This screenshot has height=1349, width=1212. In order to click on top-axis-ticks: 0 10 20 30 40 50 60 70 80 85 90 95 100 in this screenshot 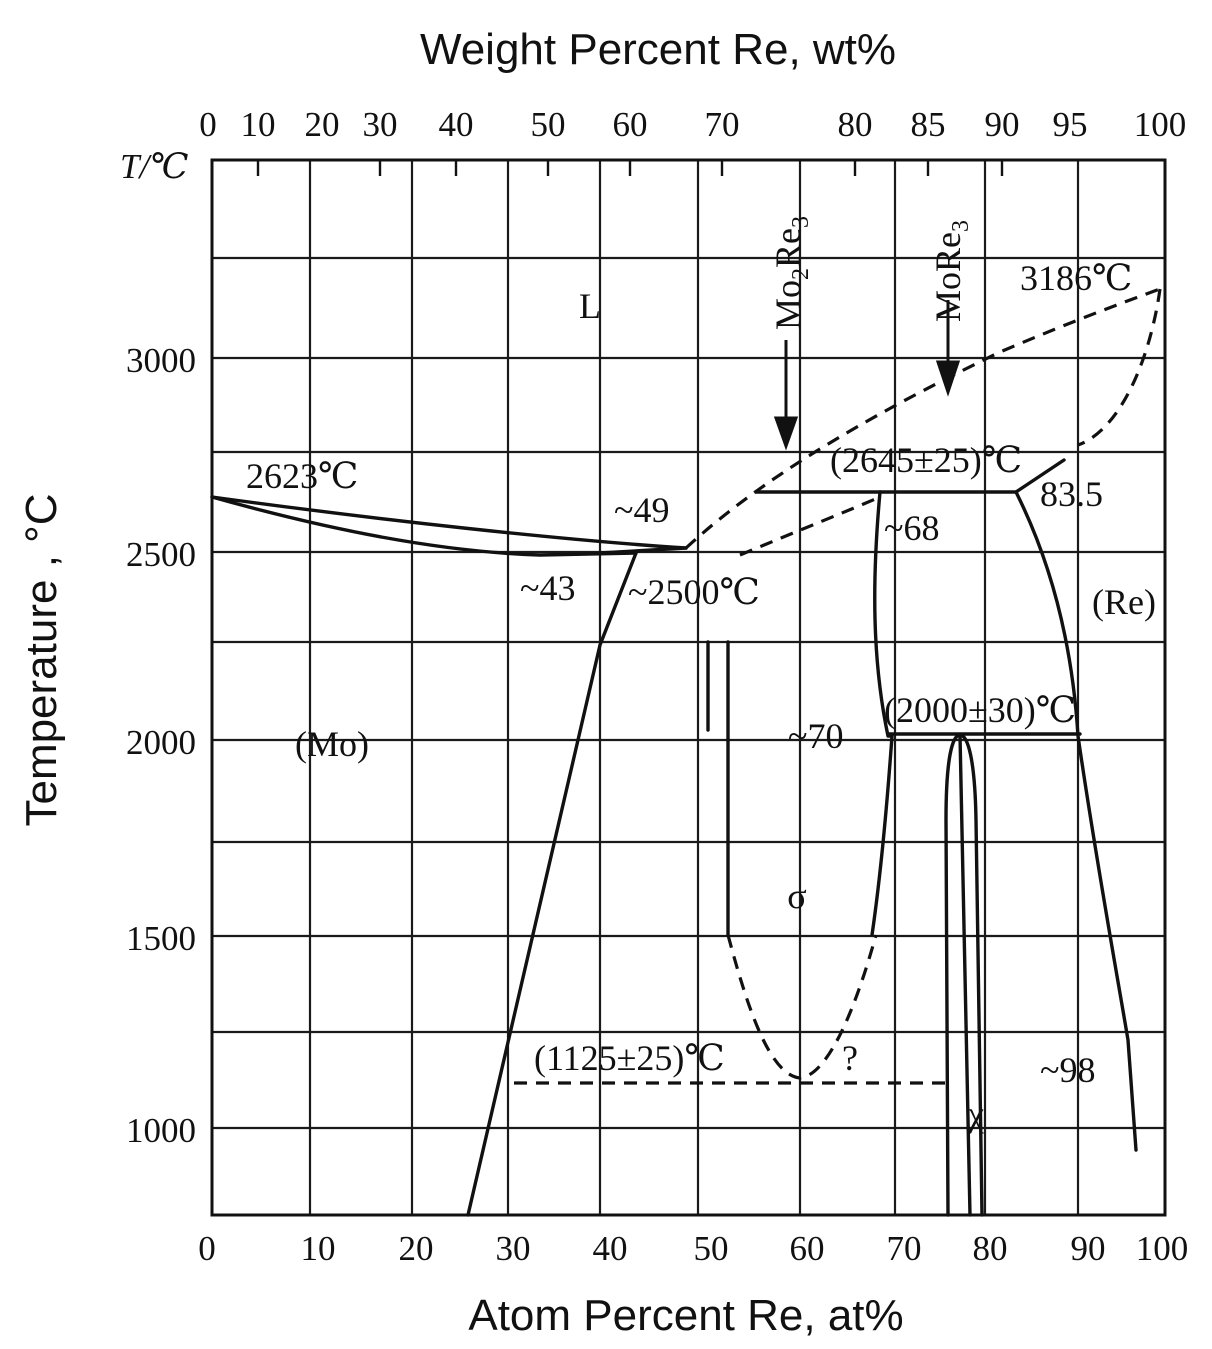, I will do `click(692, 124)`.